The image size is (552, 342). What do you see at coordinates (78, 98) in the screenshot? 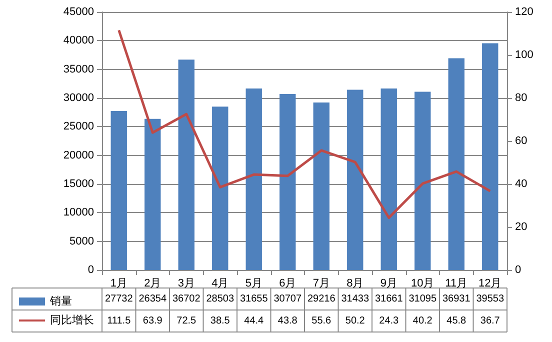
I see `y-tick-label: 30000` at bounding box center [78, 98].